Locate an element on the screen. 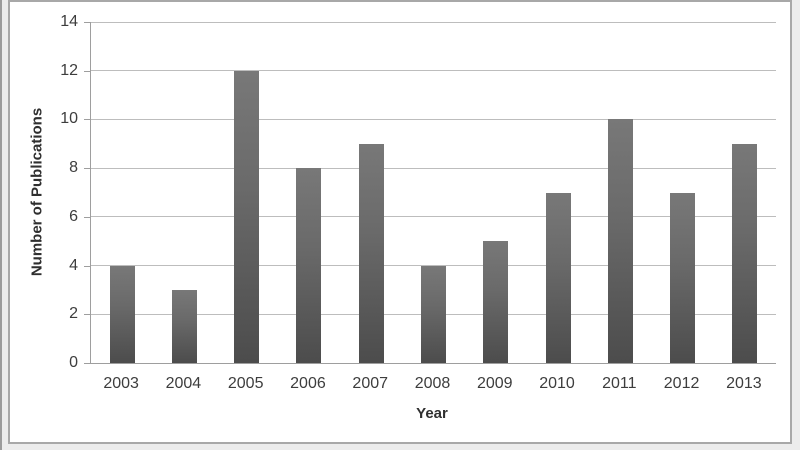  x-tick-label-2006: 2006 is located at coordinates (308, 383).